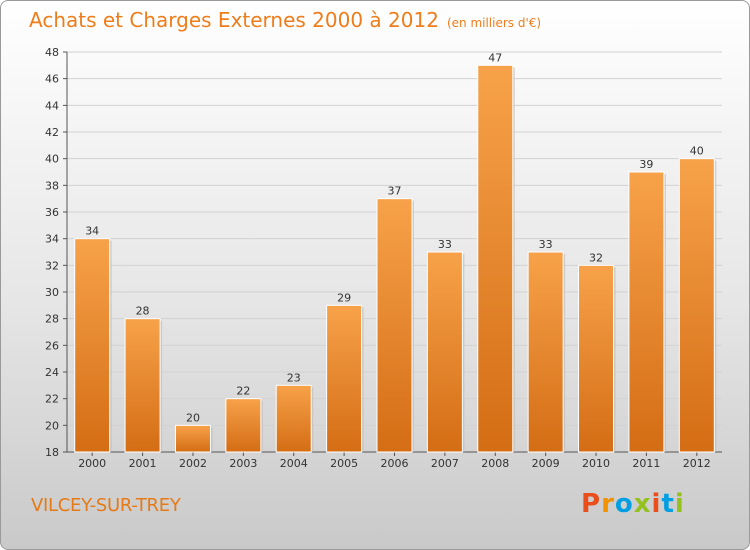 Image resolution: width=750 pixels, height=550 pixels. I want to click on y-tick-label: 34, so click(52, 239).